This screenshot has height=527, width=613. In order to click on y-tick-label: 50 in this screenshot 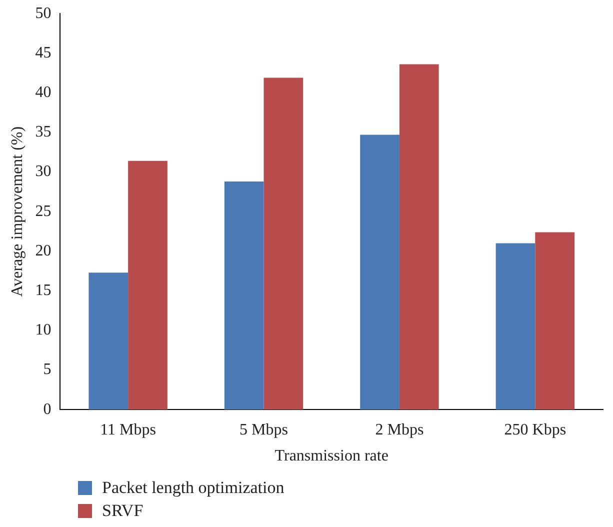, I will do `click(43, 13)`.